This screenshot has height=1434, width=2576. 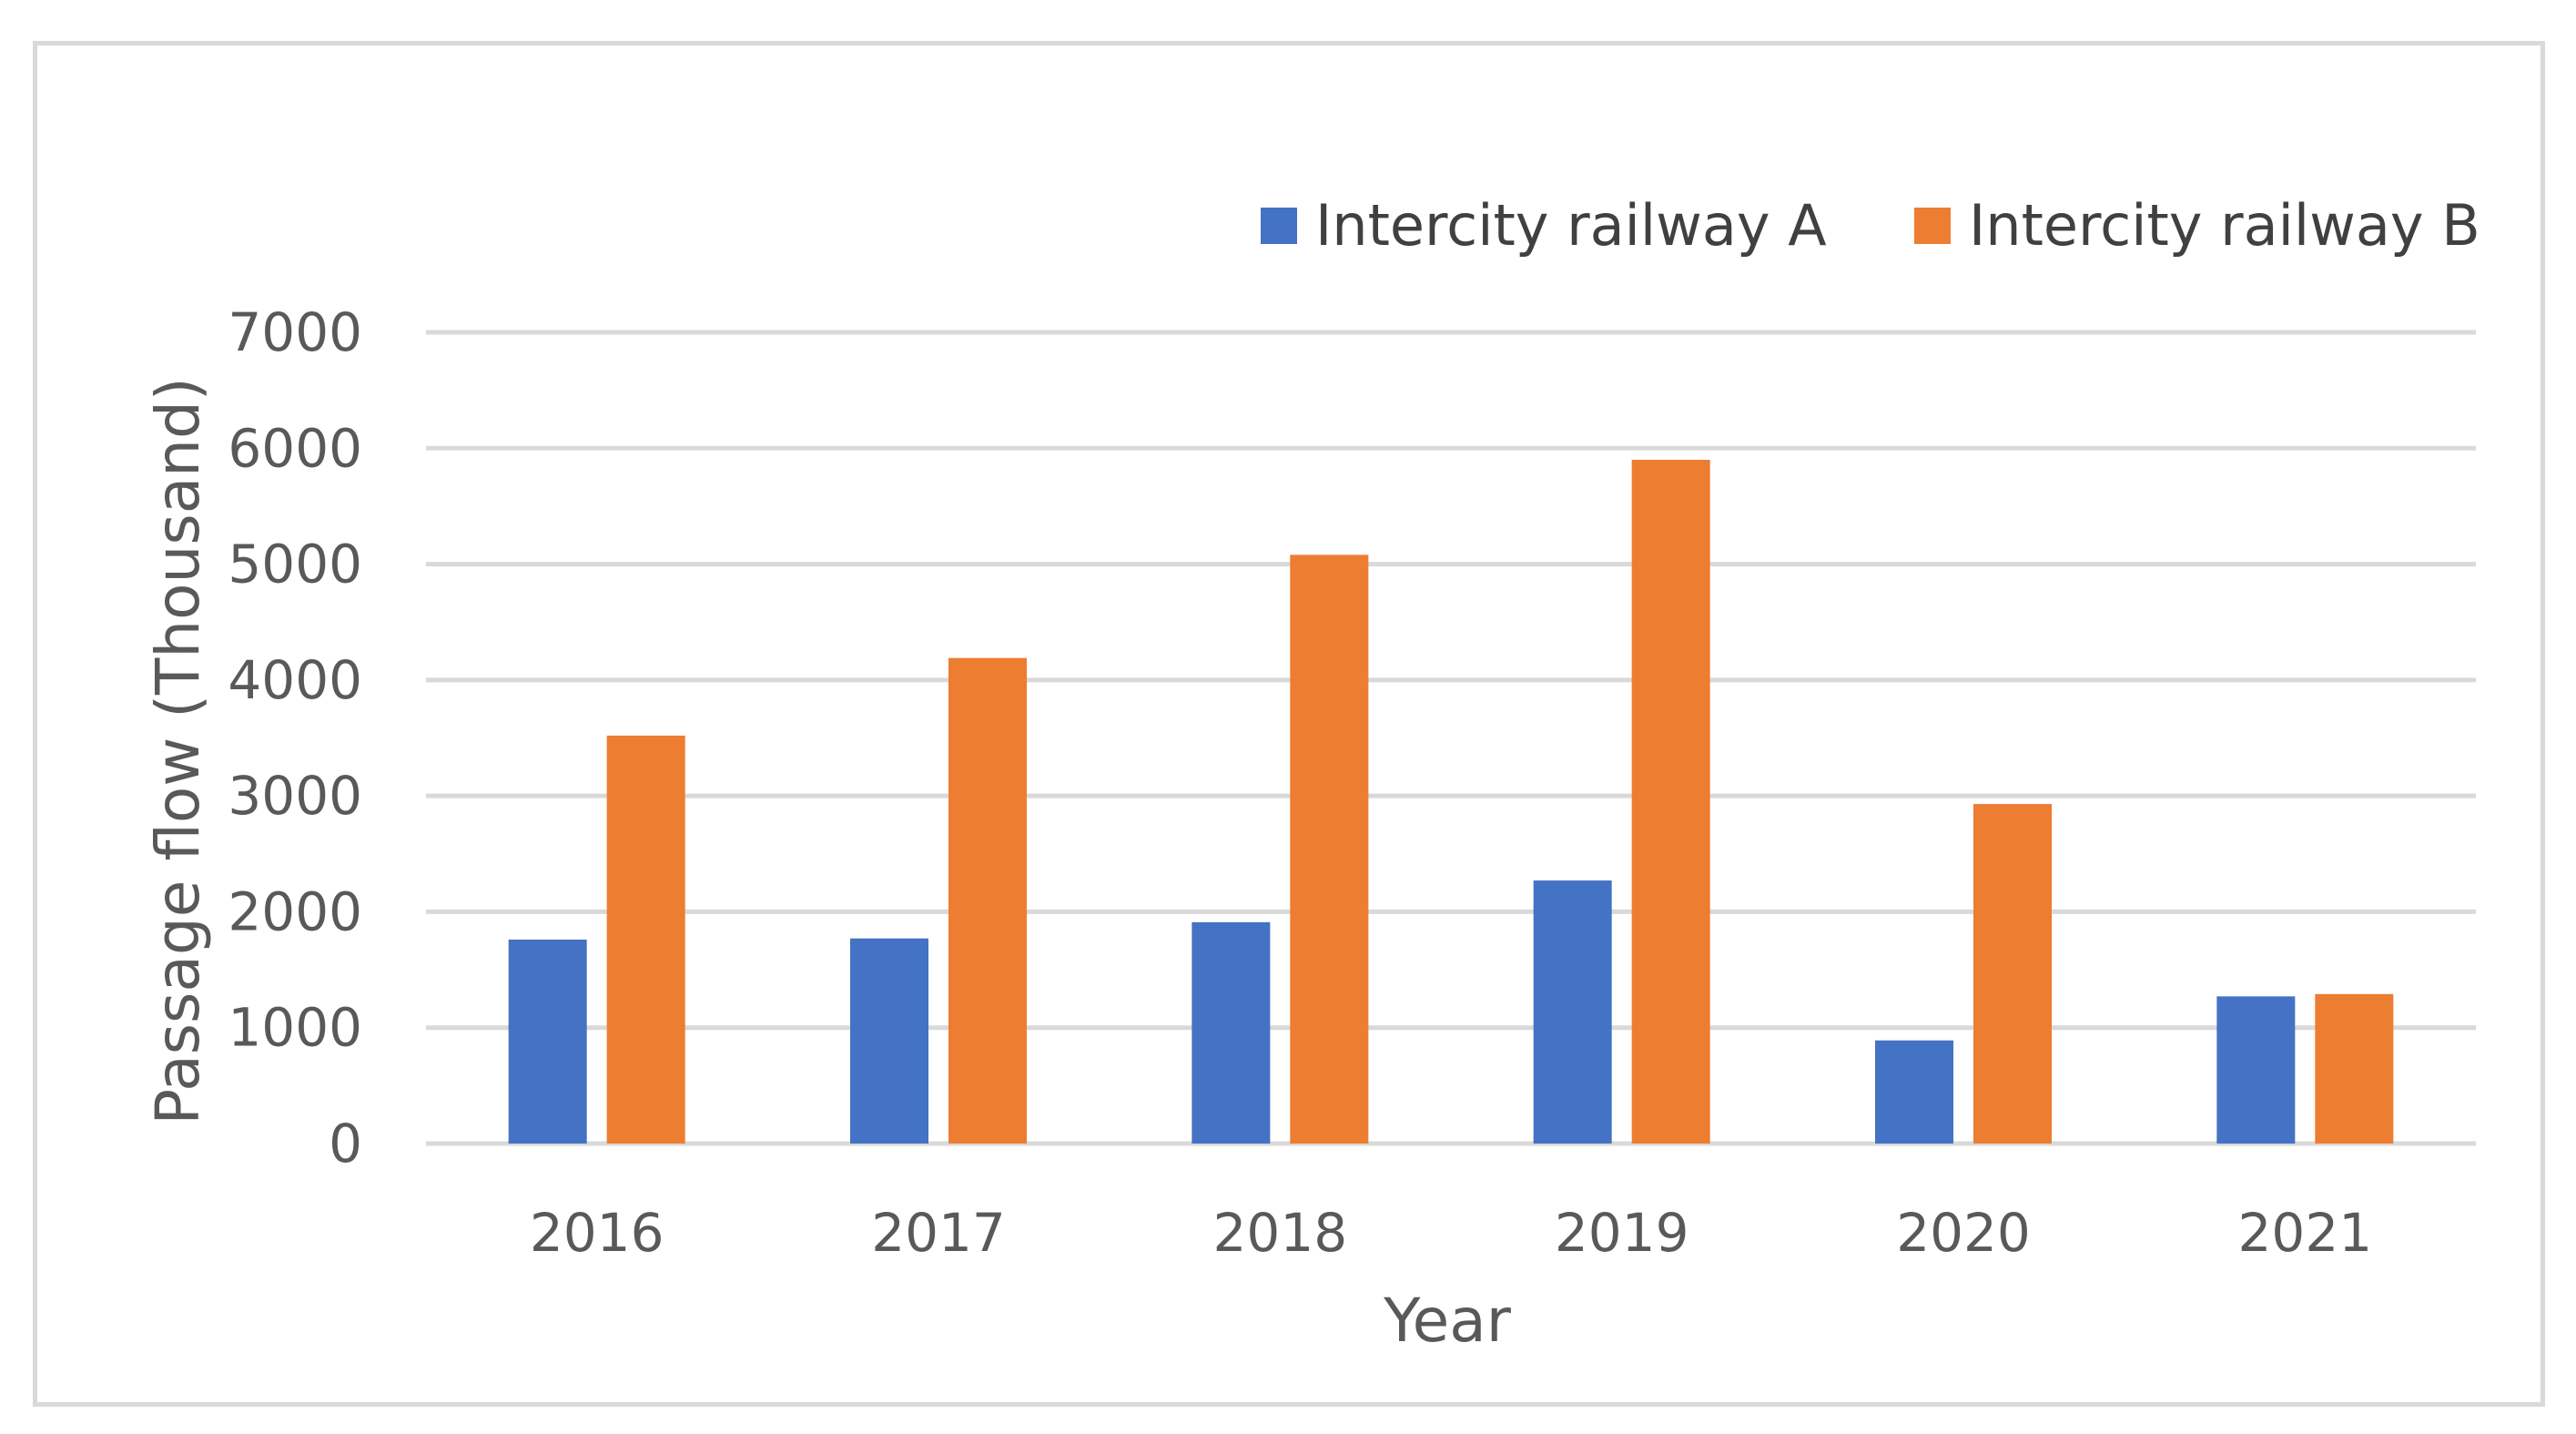 What do you see at coordinates (2305, 1233) in the screenshot?
I see `x-tick-label: 2021` at bounding box center [2305, 1233].